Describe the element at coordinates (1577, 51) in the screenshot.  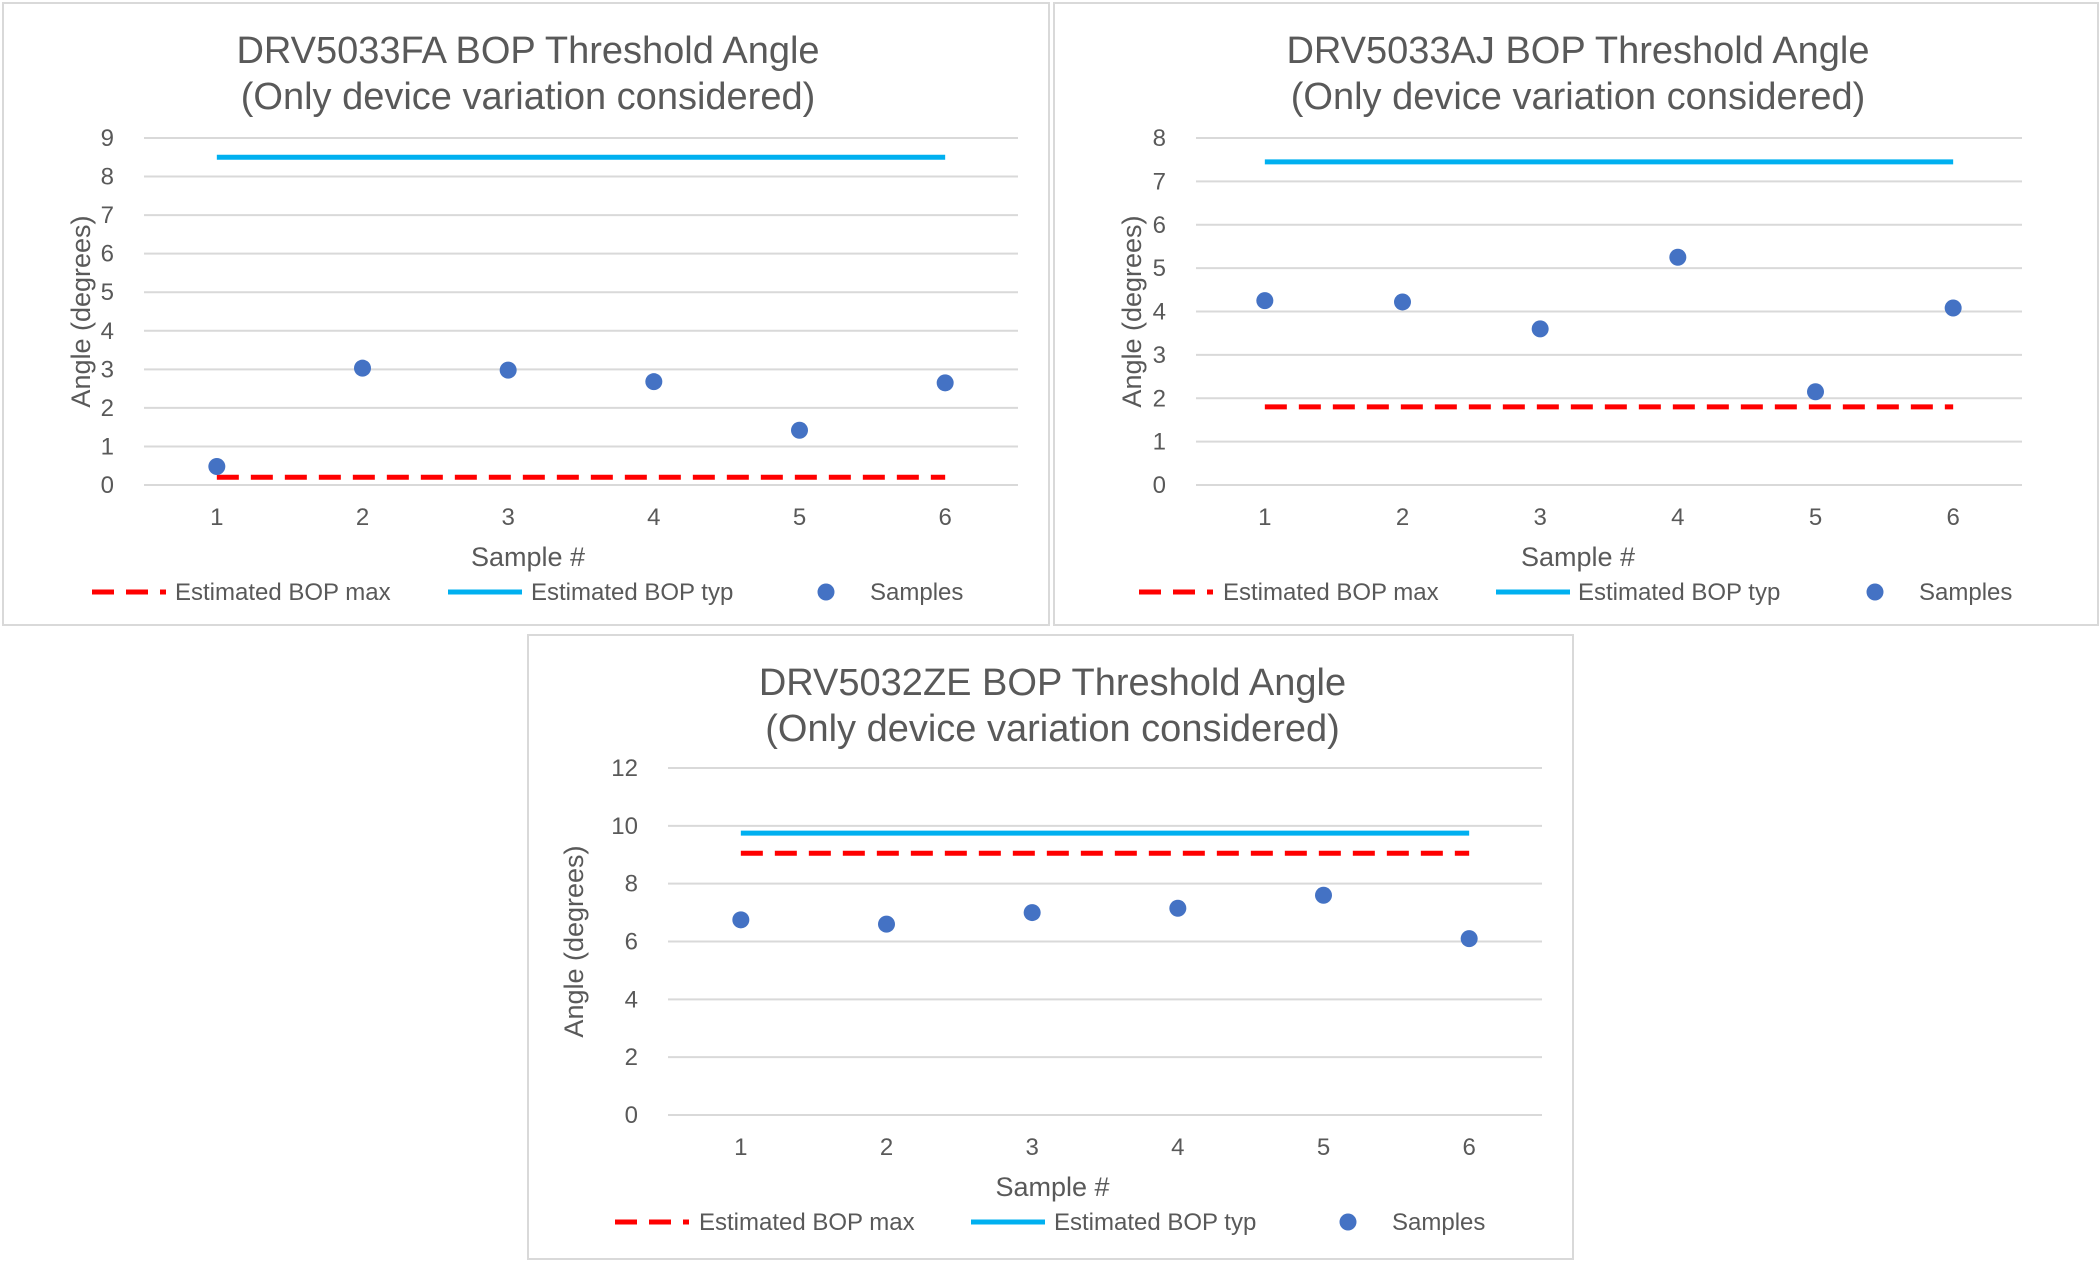
I see `chart-title: DRV5033AJ BOP Threshold Angle` at that location.